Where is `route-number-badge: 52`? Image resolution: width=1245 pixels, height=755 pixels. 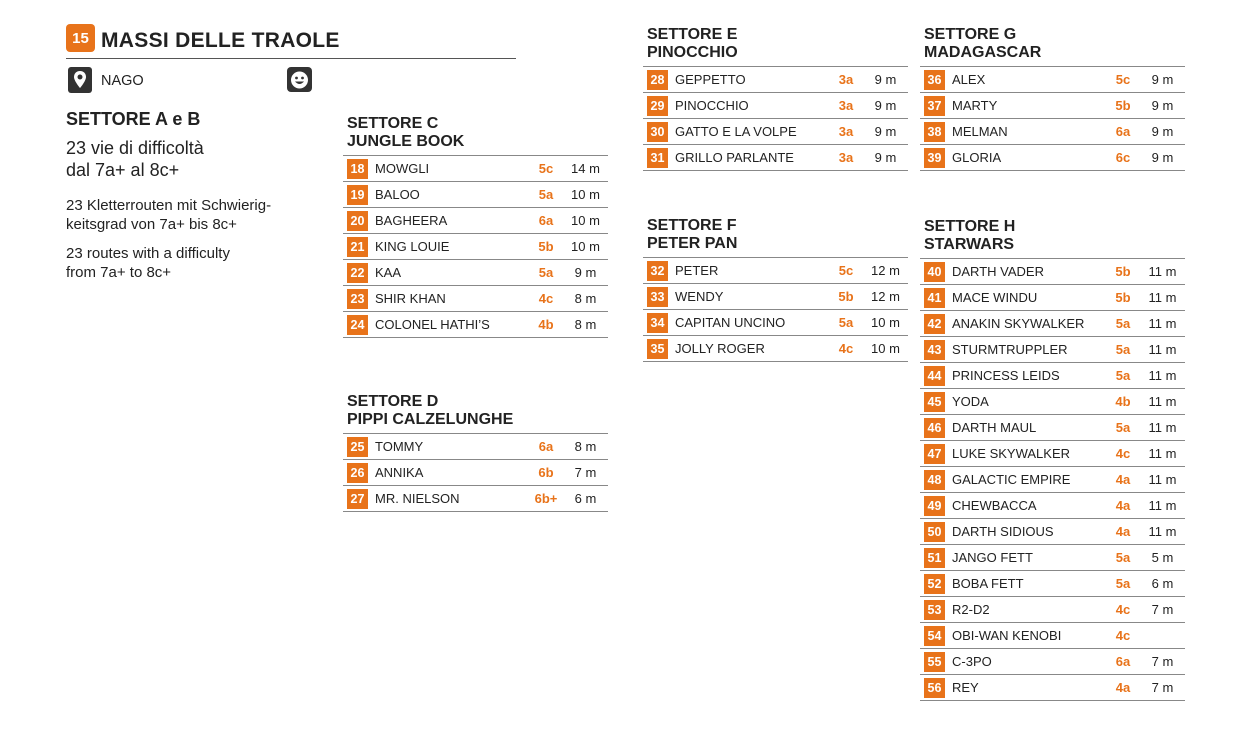
route-number-badge: 52 is located at coordinates (934, 583).